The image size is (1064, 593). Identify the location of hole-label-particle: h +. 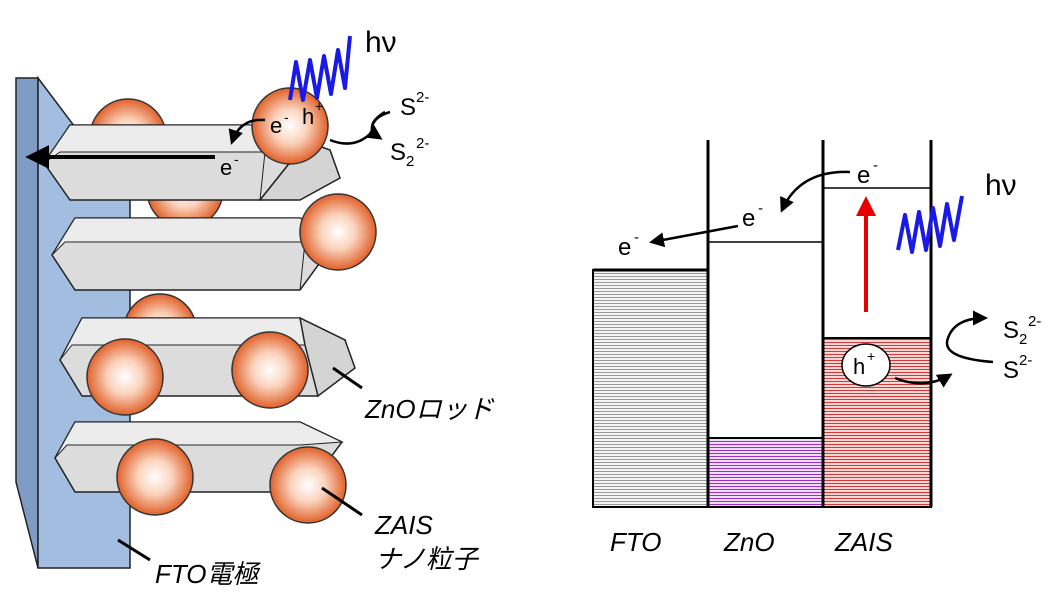
(312, 113).